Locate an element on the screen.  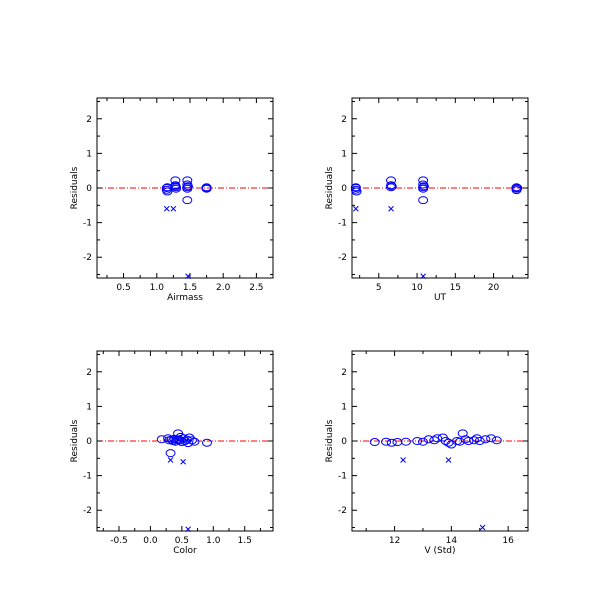
x-axis-label: UT is located at coordinates (440, 298).